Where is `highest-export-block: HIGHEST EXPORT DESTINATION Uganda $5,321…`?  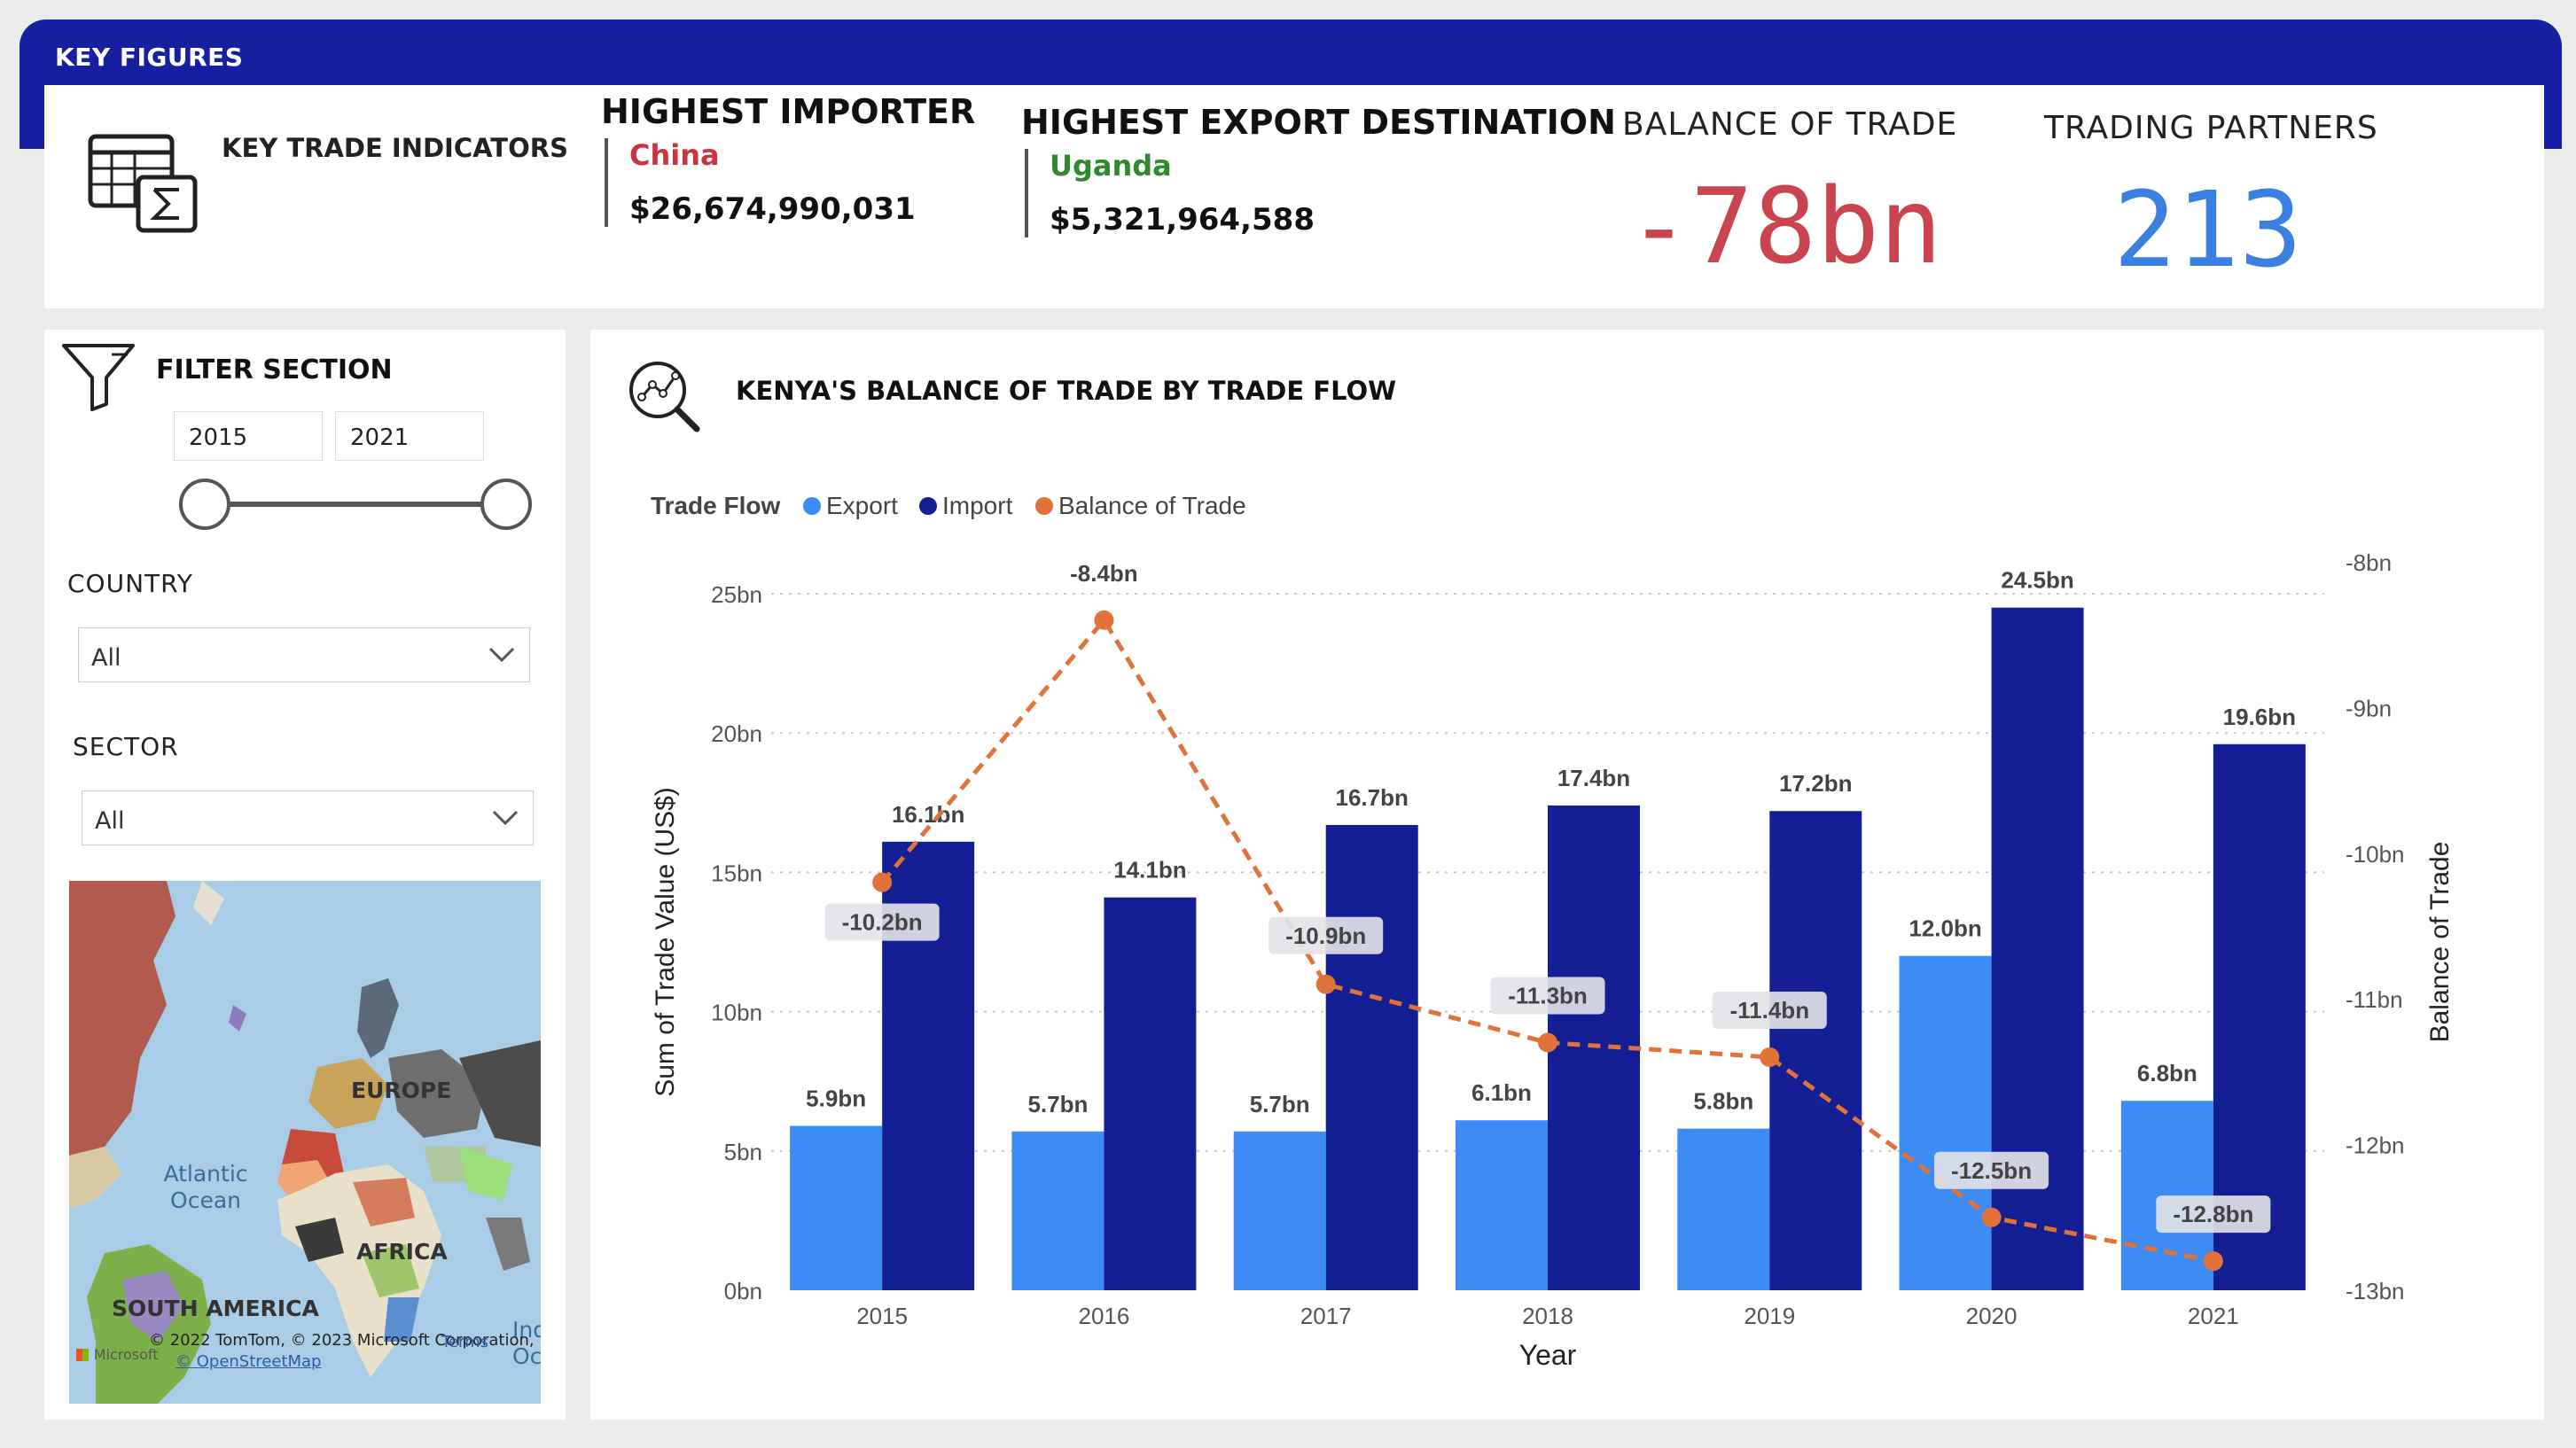
highest-export-block: HIGHEST EXPORT DESTINATION Uganda $5,321… is located at coordinates (1318, 170).